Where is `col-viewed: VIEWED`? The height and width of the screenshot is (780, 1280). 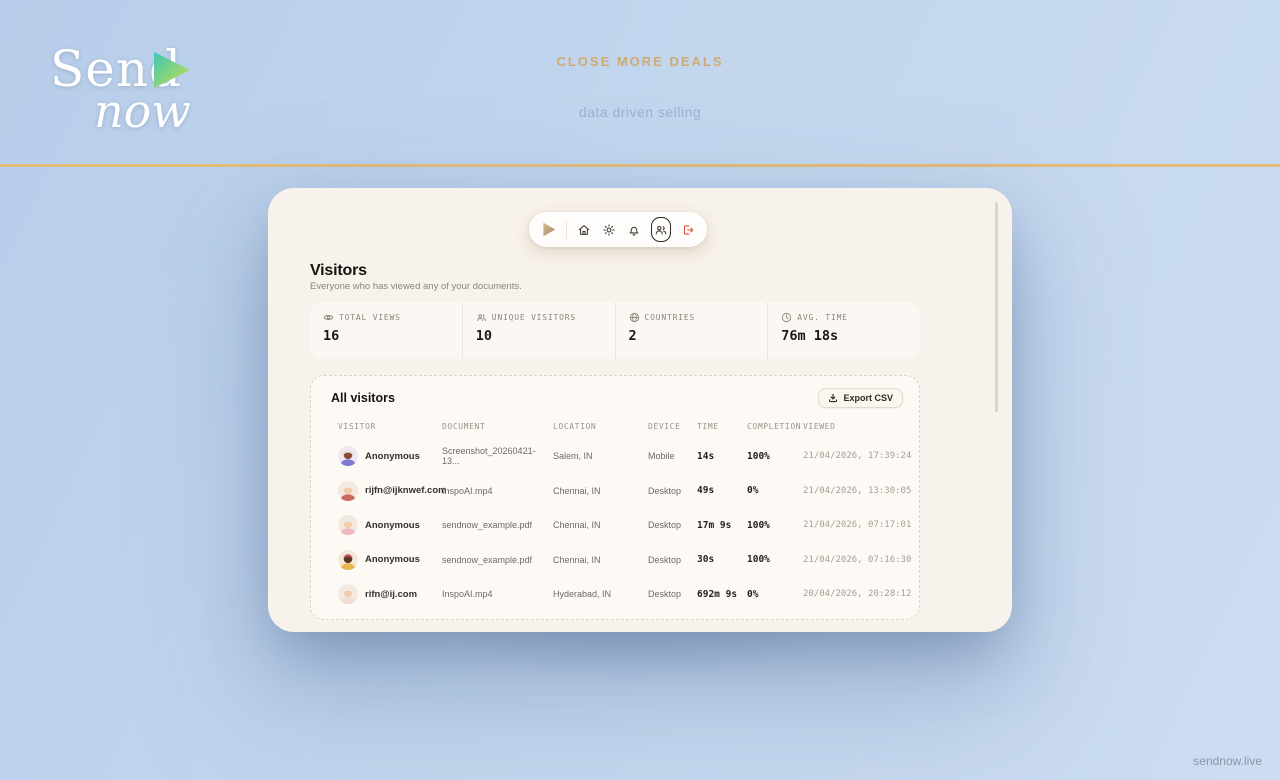
col-viewed: VIEWED is located at coordinates (819, 426).